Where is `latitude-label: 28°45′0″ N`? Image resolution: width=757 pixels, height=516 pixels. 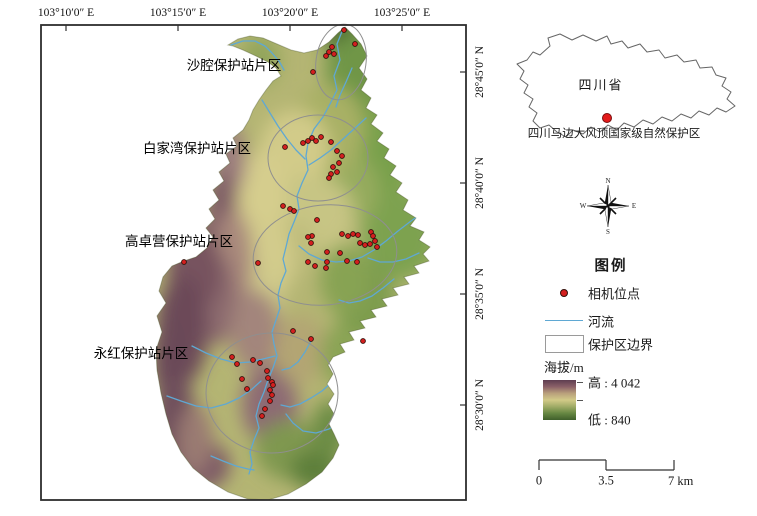 latitude-label: 28°45′0″ N is located at coordinates (480, 72).